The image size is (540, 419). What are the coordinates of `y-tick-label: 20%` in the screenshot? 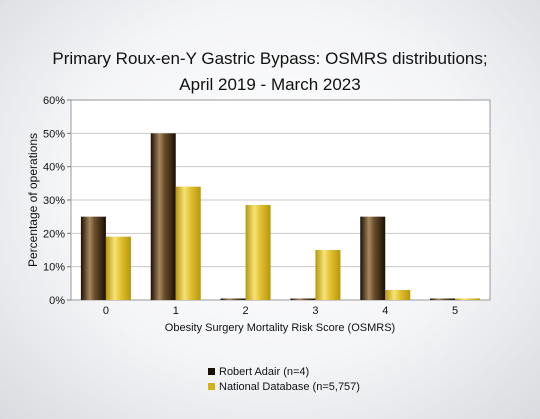 It's located at (54, 234).